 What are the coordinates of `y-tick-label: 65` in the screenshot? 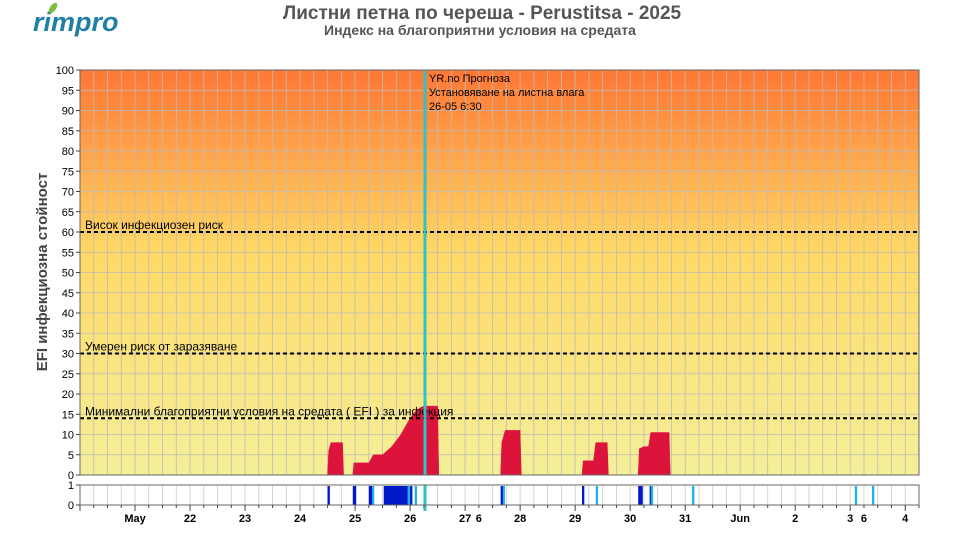 It's located at (68, 213).